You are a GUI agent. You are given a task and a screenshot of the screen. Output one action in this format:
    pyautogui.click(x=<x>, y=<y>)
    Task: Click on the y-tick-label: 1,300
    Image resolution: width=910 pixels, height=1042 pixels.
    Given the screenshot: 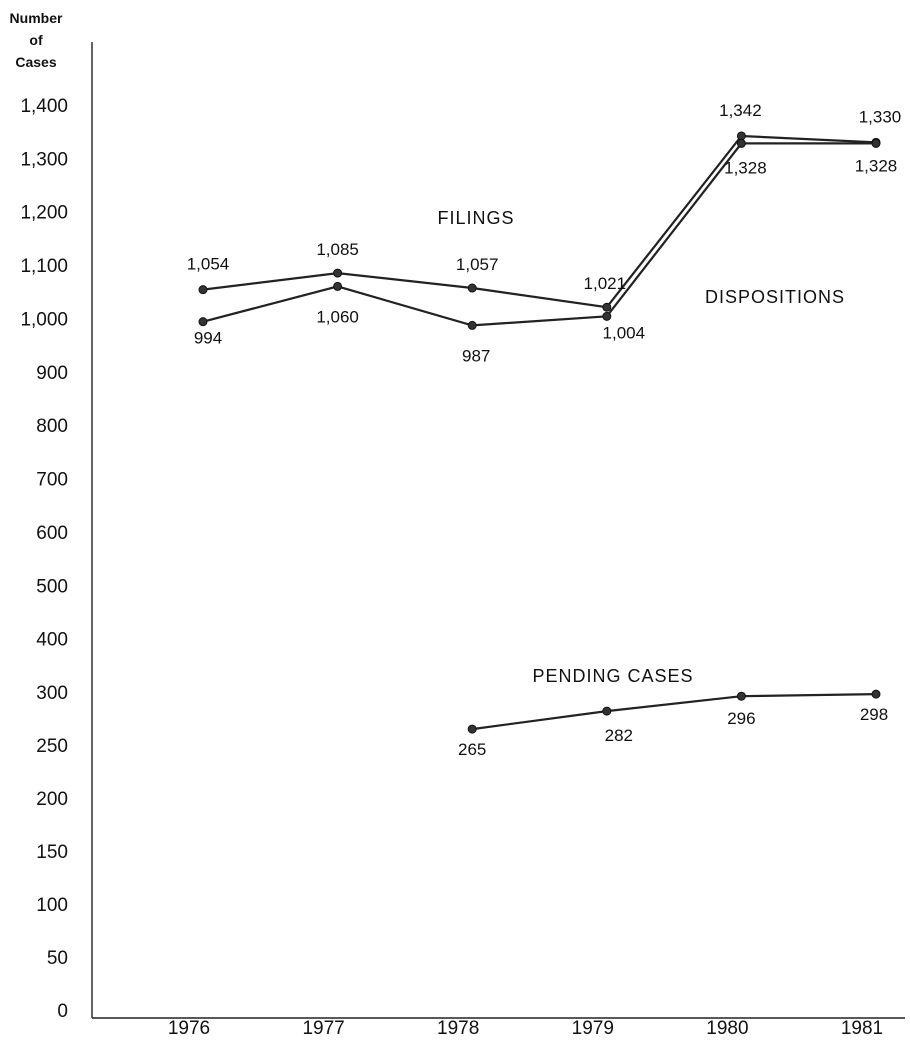 What is the action you would take?
    pyautogui.click(x=44, y=159)
    